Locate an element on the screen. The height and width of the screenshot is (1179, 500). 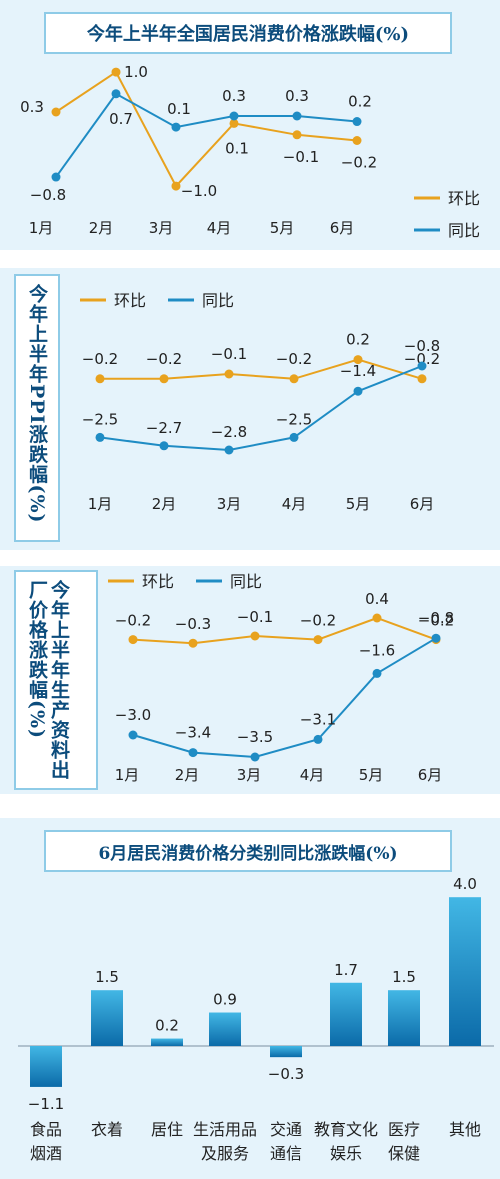
ppi-title-banner: 今年上半年PPI涨跌幅(%) is located at coordinates (37, 408).